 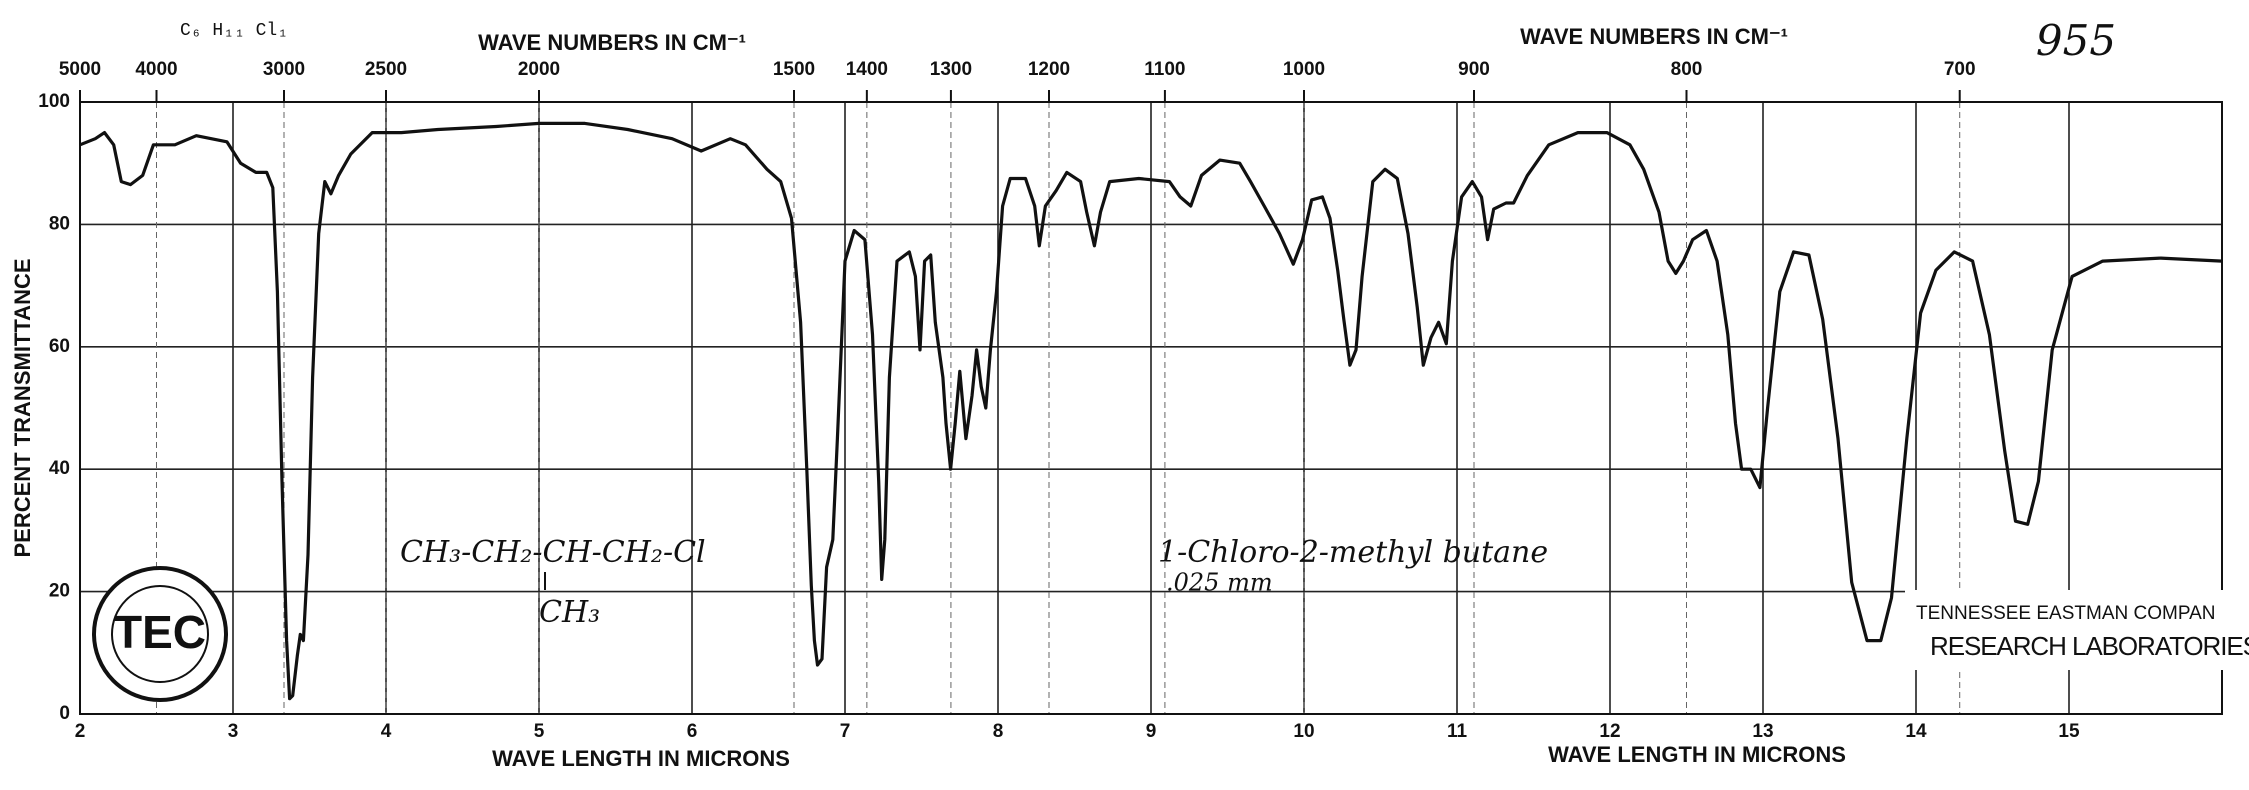 I want to click on x-tick-label: 3, so click(x=233, y=731).